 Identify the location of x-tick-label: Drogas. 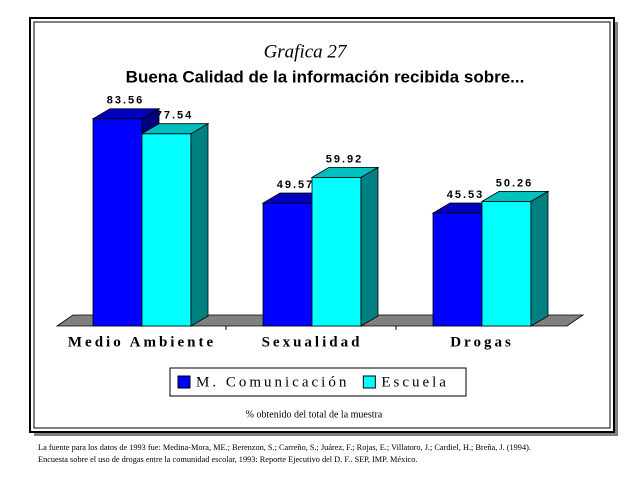
(482, 342).